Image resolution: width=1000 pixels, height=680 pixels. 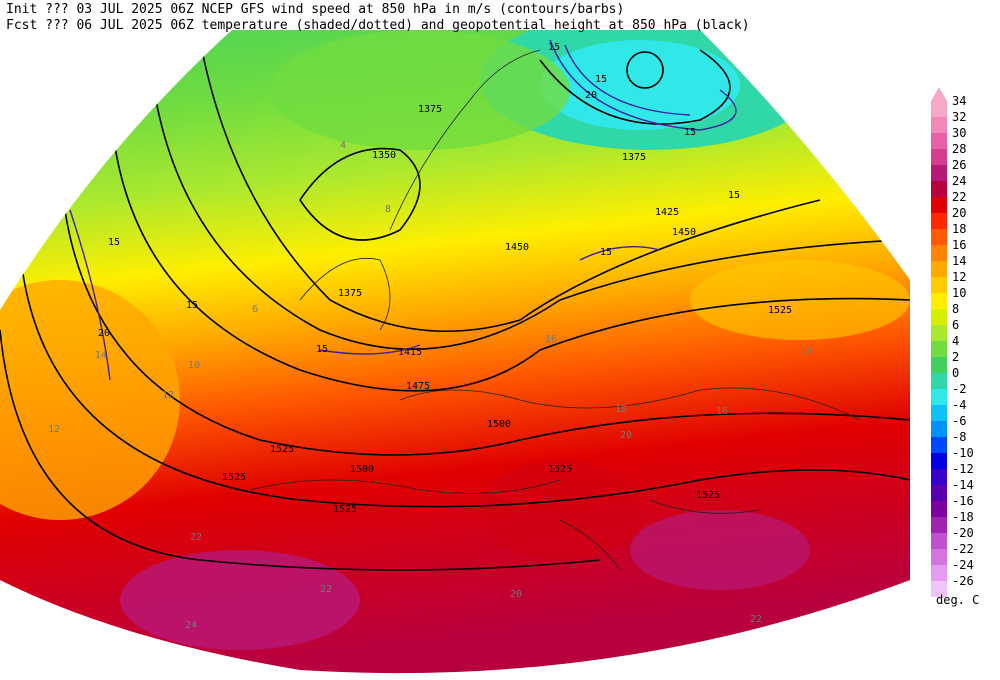 What do you see at coordinates (551, 339) in the screenshot?
I see `temperature-label: 16` at bounding box center [551, 339].